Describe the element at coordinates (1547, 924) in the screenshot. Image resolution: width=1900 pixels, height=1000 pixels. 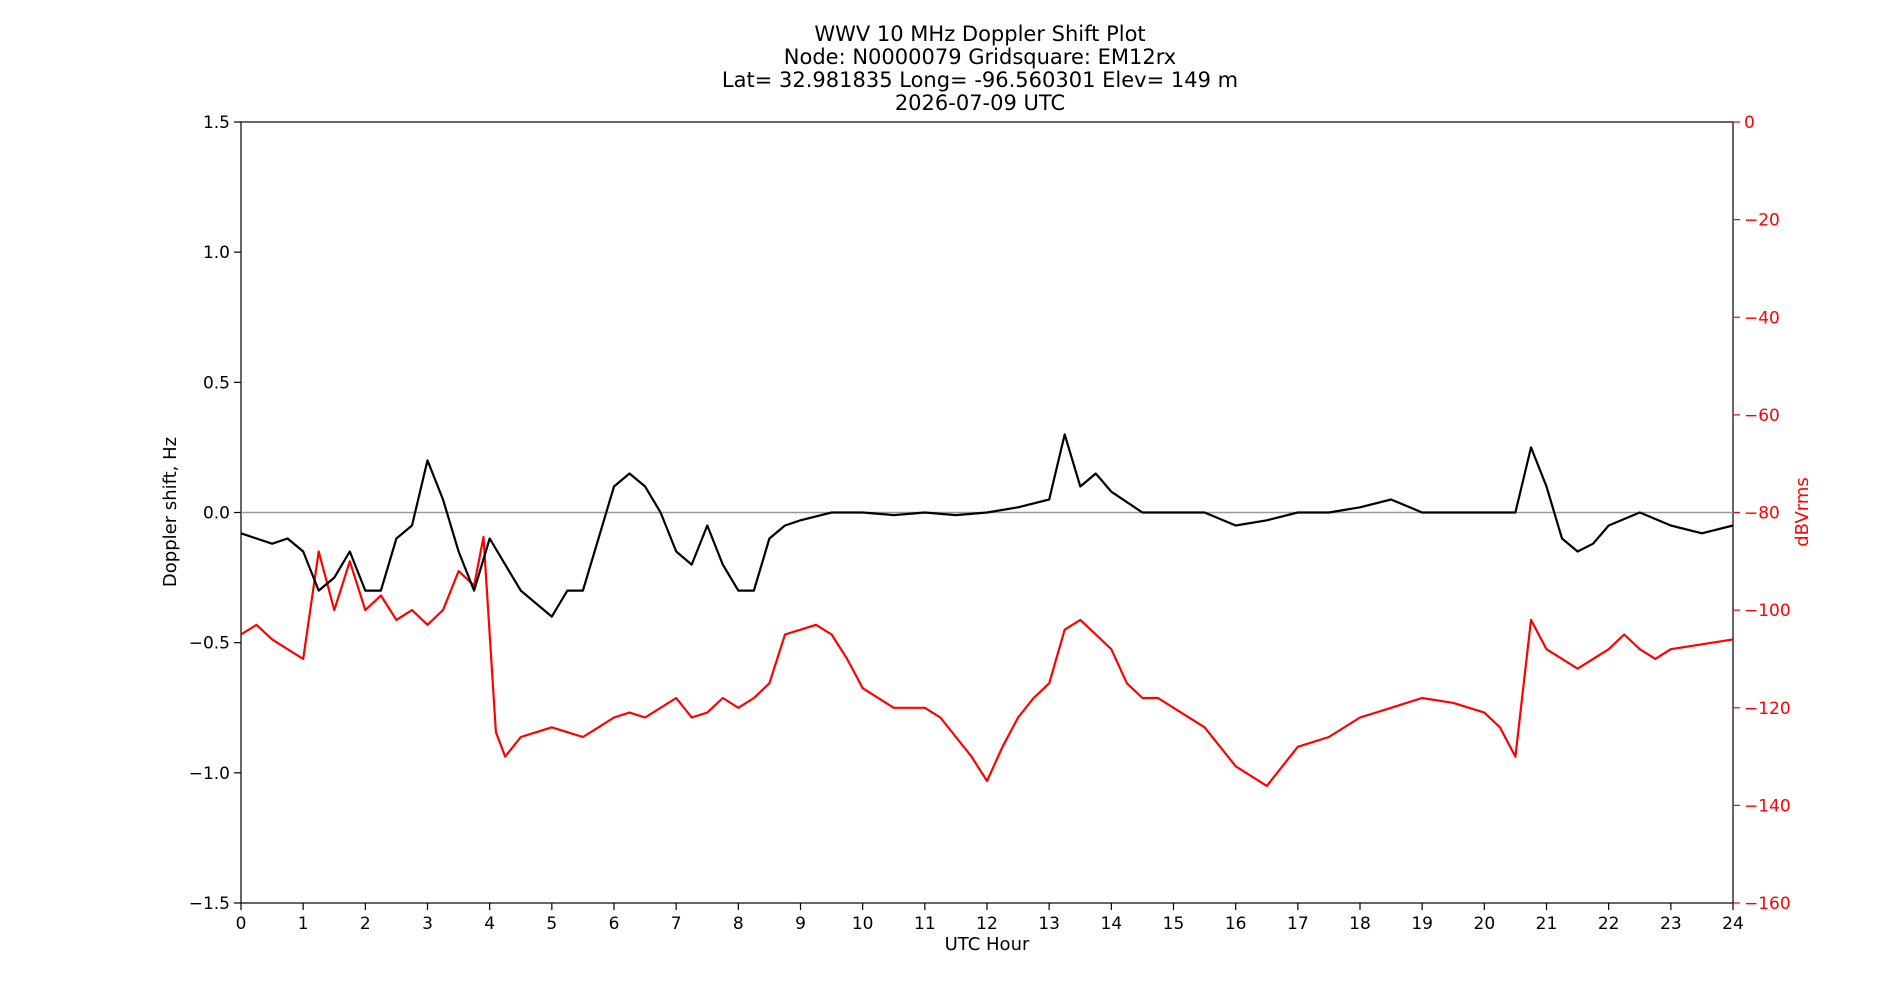
I see `x-tick-label: 21` at that location.